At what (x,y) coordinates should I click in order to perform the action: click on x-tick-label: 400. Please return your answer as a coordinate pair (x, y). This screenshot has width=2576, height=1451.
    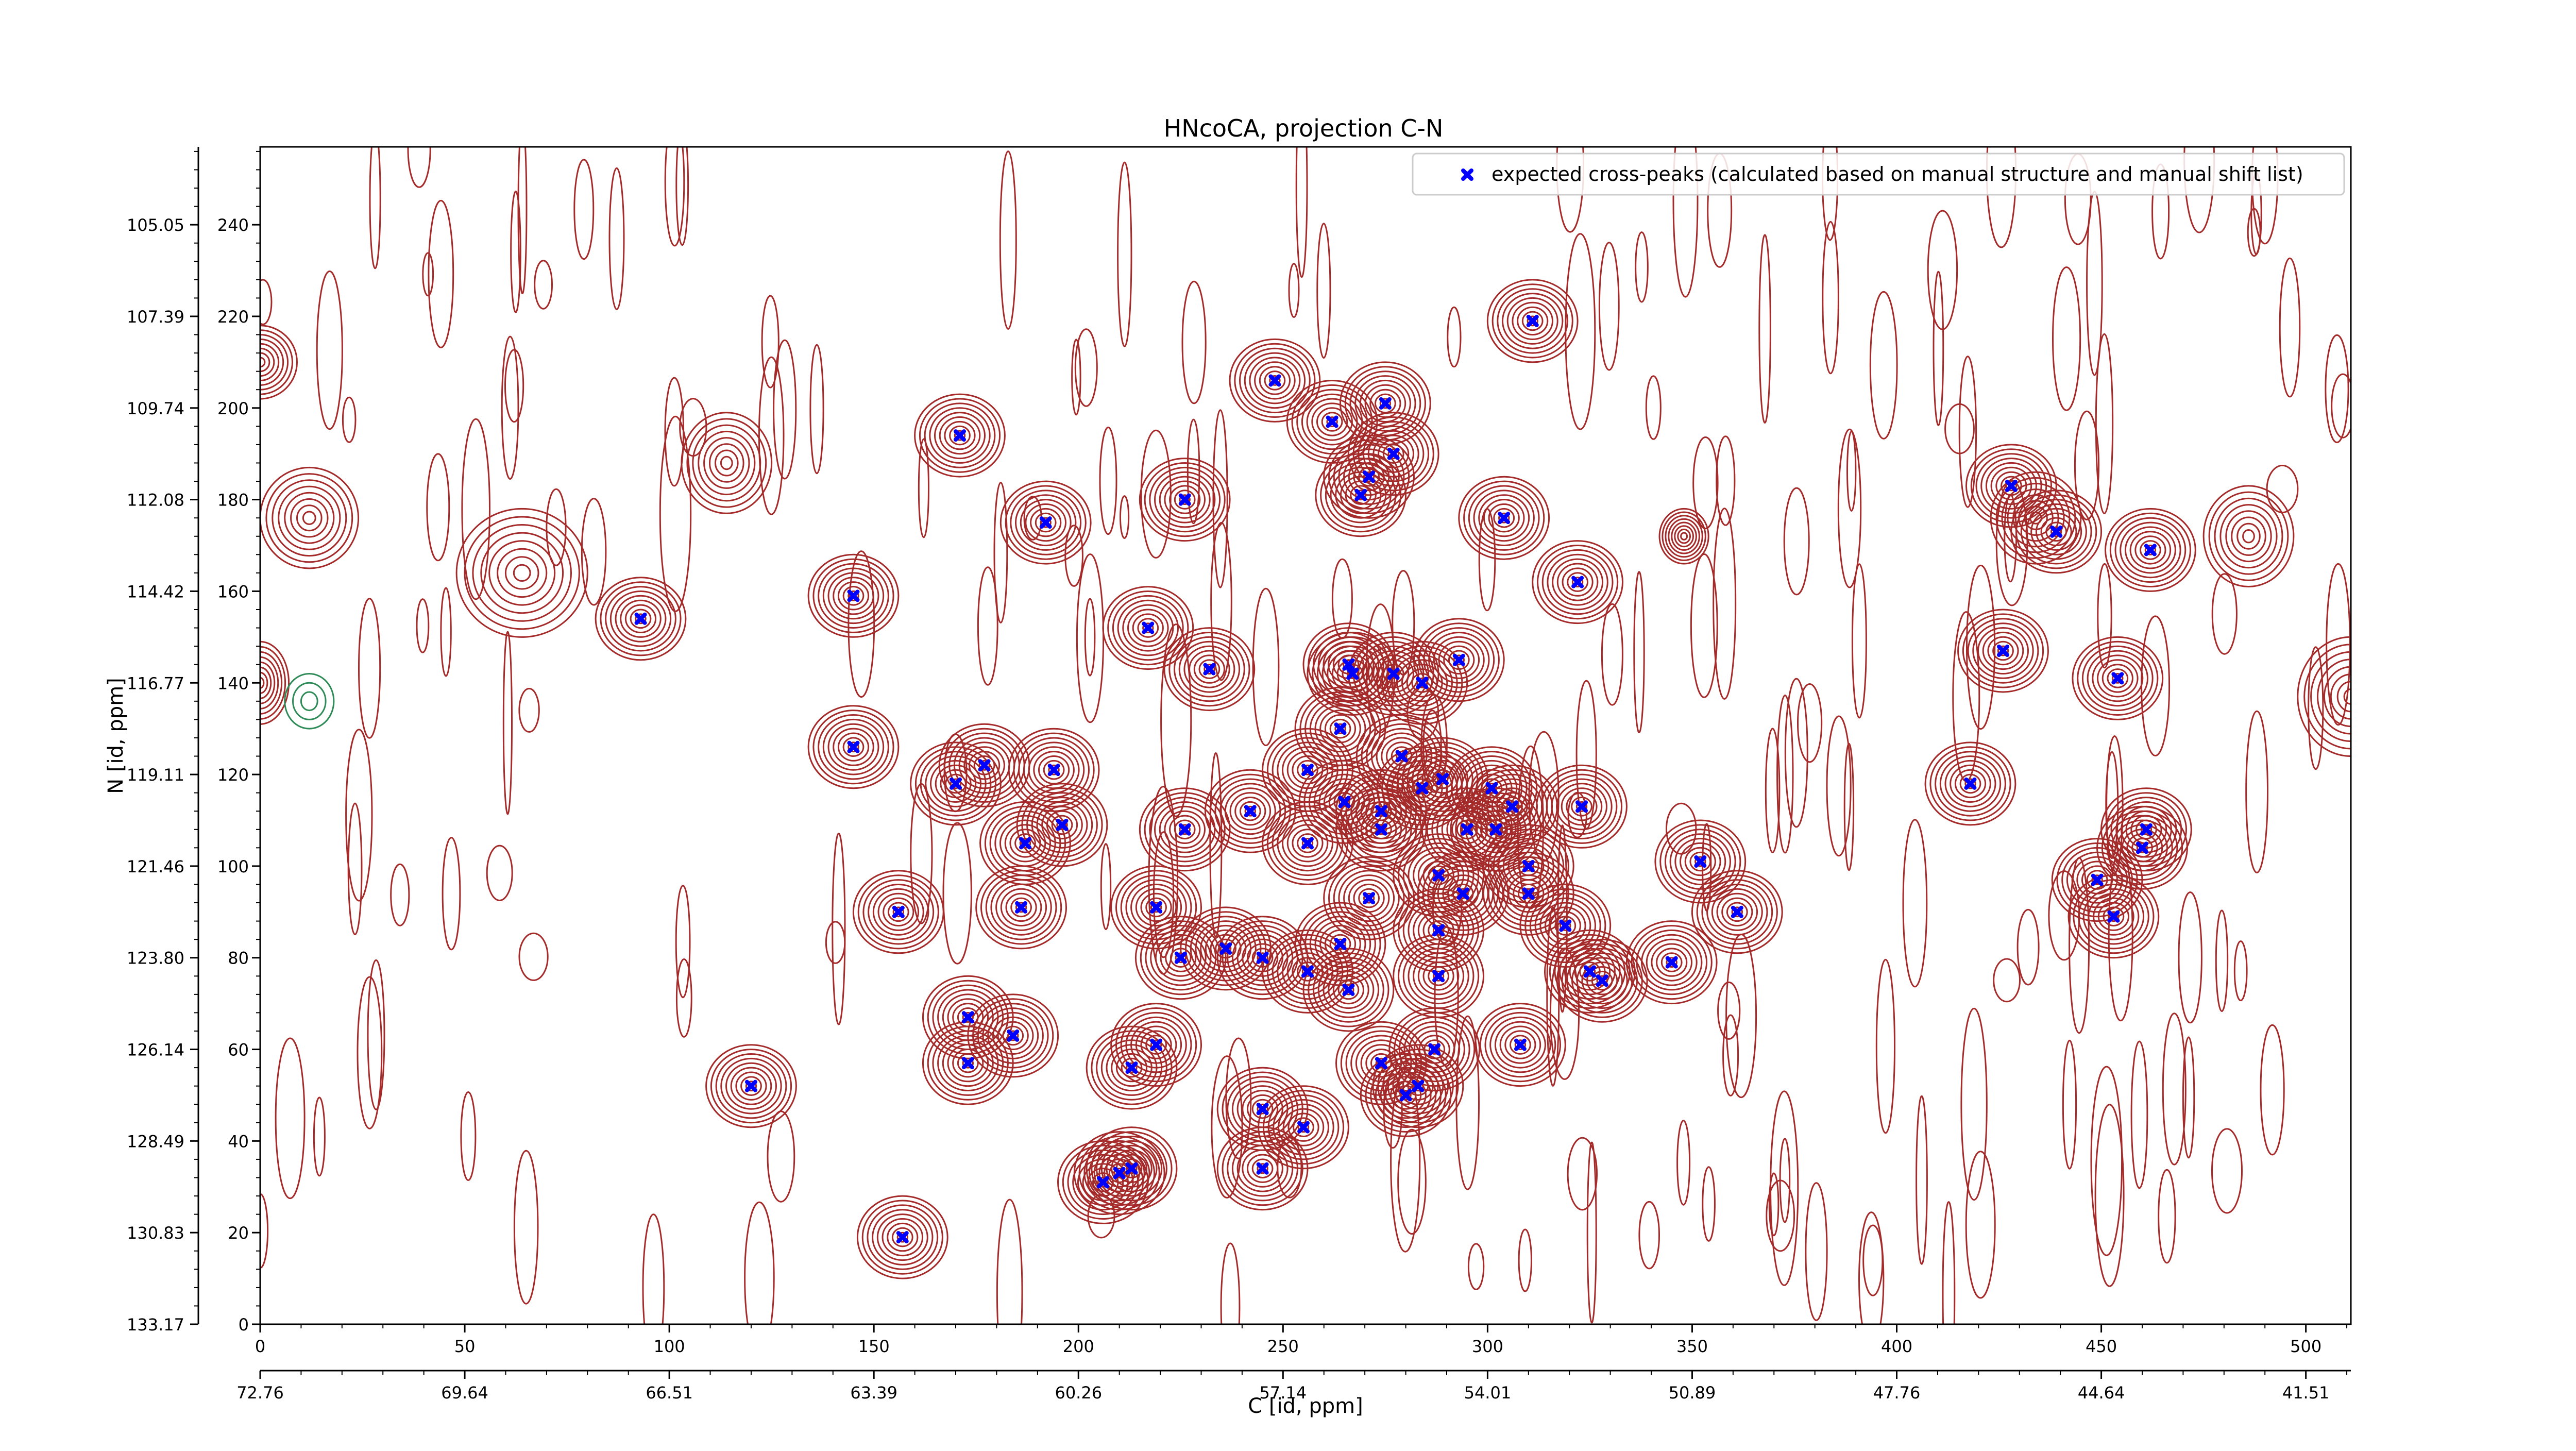
    Looking at the image, I should click on (1896, 1346).